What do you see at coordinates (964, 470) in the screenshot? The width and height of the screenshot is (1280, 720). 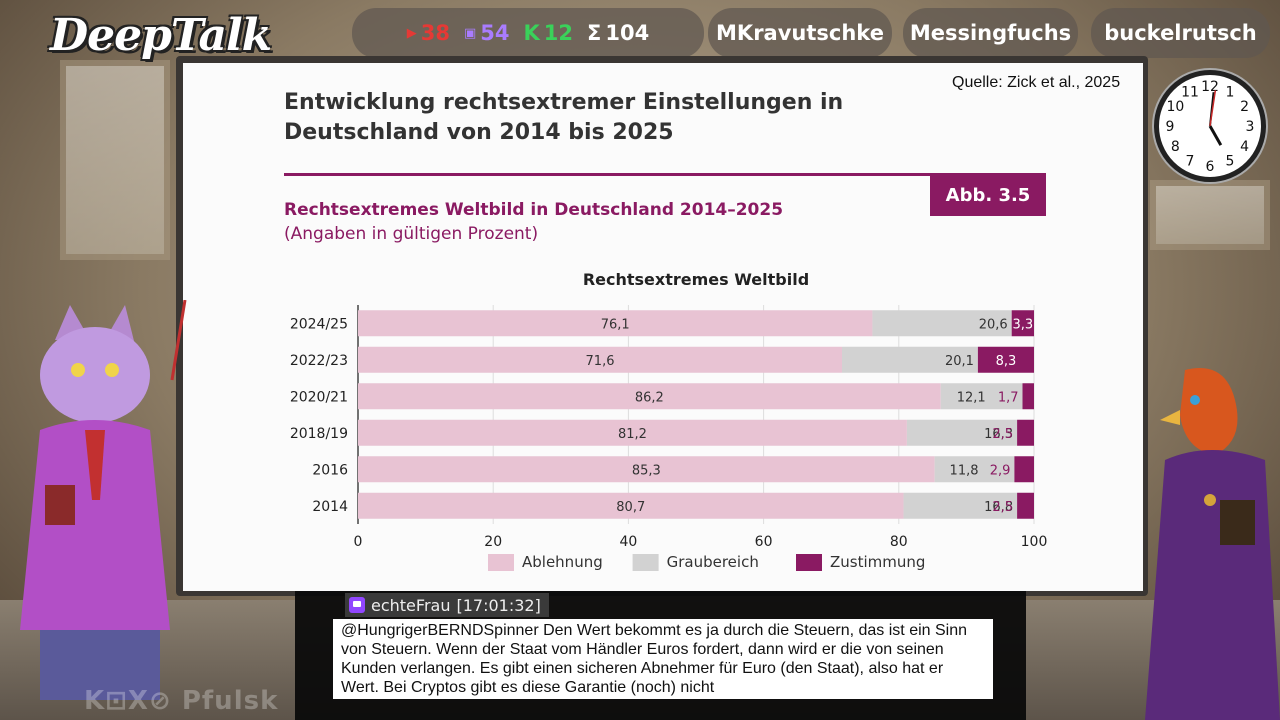 I see `data-label-graubereich: 11,8` at bounding box center [964, 470].